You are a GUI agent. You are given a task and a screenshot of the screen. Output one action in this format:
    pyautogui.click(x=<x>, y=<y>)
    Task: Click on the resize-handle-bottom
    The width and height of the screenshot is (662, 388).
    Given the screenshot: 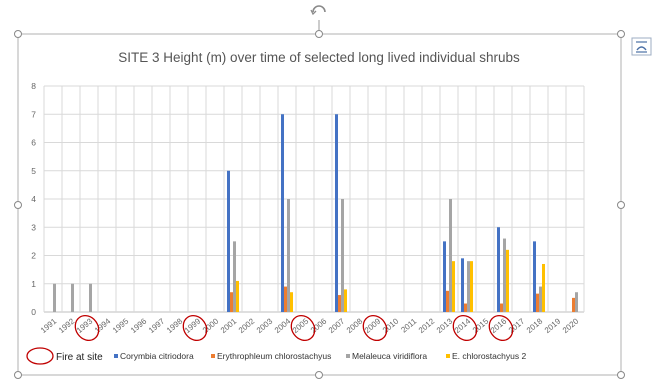 What is the action you would take?
    pyautogui.click(x=319, y=375)
    